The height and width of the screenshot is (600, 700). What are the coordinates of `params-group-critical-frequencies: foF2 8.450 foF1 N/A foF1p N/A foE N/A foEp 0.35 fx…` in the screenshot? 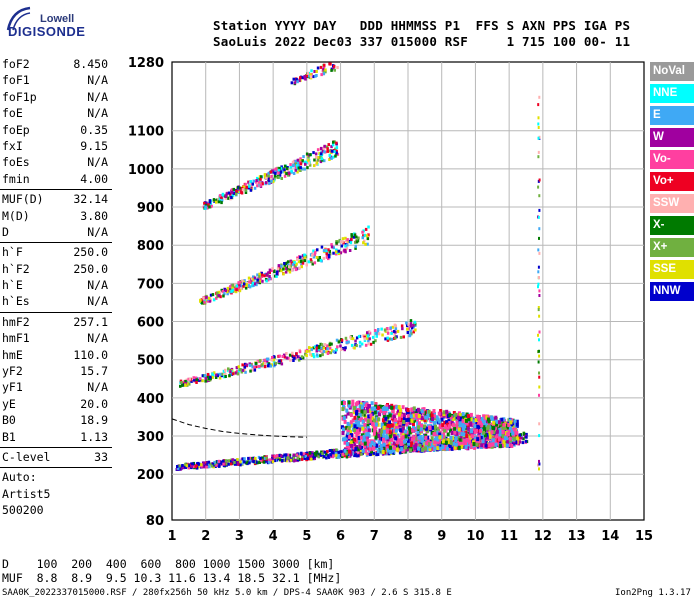 It's located at (56, 121).